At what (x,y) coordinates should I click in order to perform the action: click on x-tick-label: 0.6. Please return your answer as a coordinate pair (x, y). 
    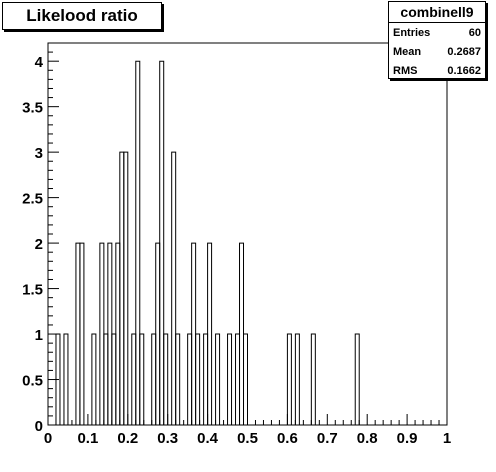
    Looking at the image, I should click on (287, 438).